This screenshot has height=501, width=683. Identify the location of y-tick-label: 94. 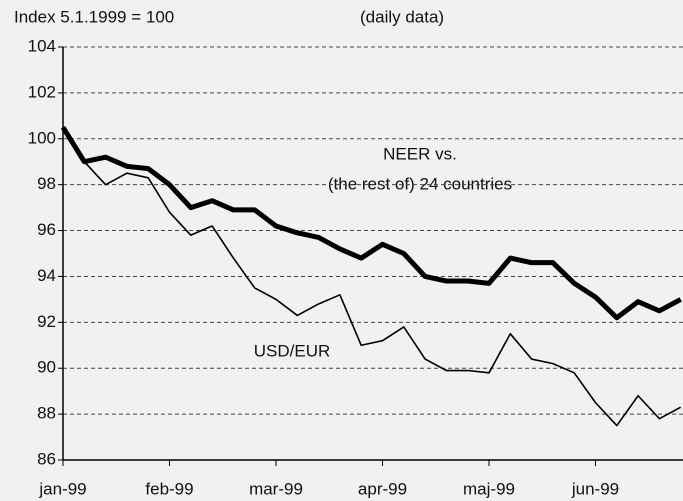
(46, 275).